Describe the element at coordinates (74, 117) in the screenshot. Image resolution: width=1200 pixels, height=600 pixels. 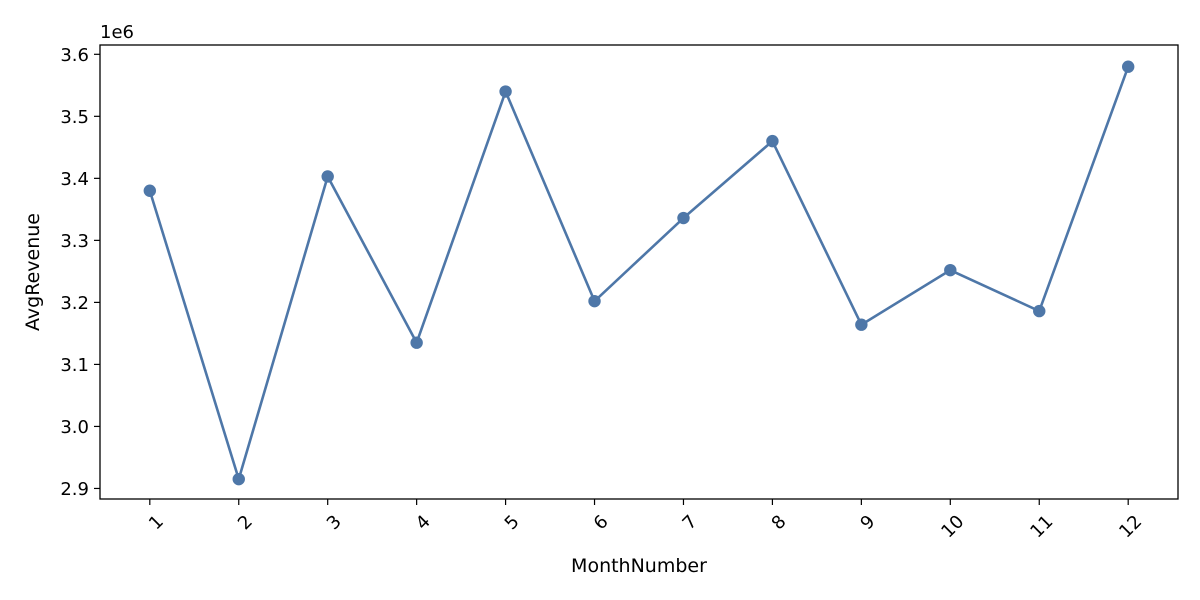
I see `y-tick-label: 3.5` at that location.